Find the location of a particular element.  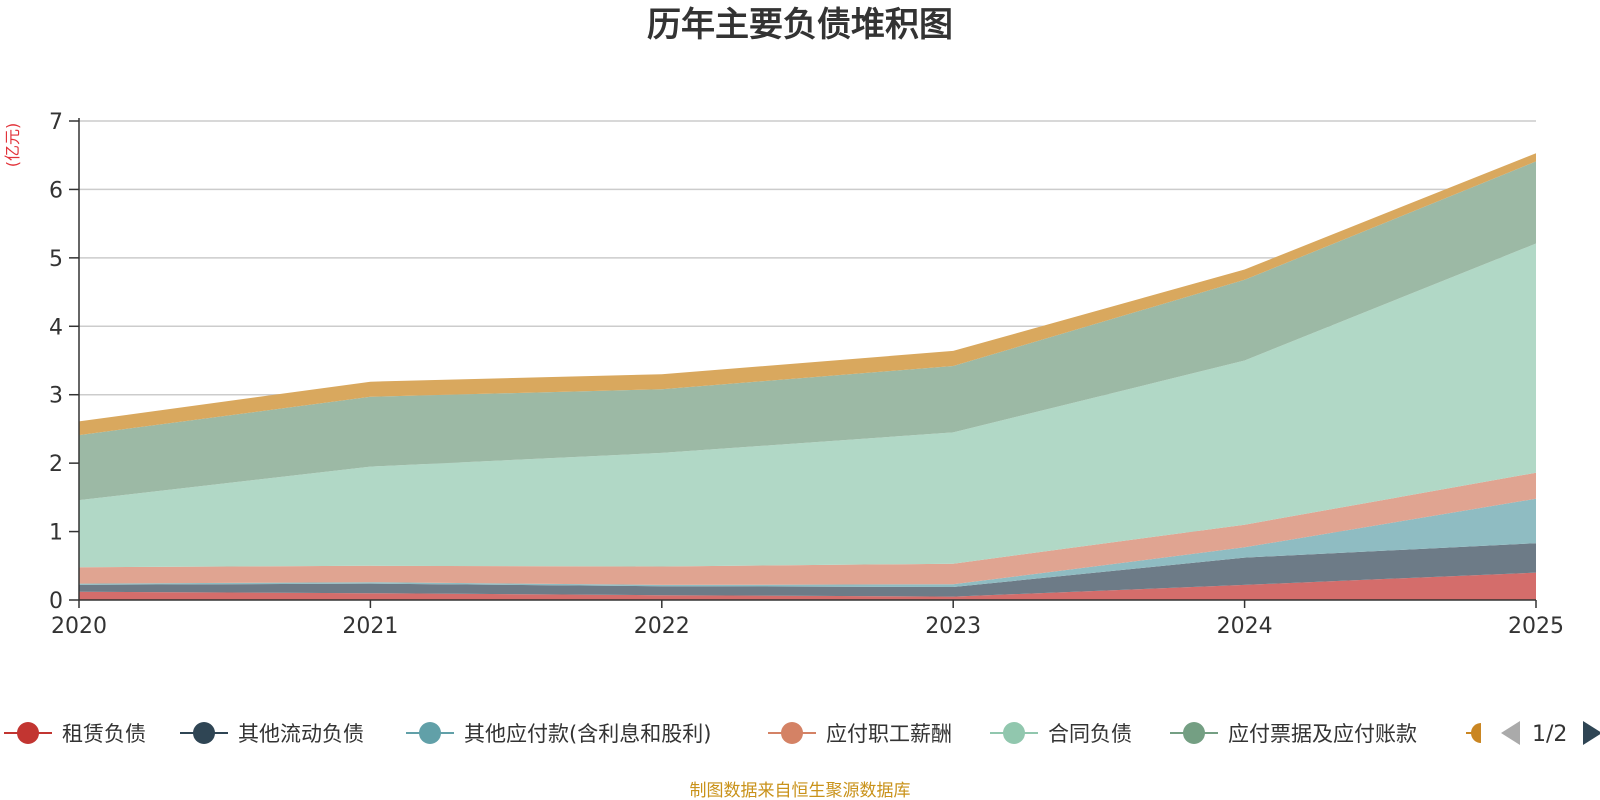

legend-label: 应付票据及应付账款 is located at coordinates (1322, 734).